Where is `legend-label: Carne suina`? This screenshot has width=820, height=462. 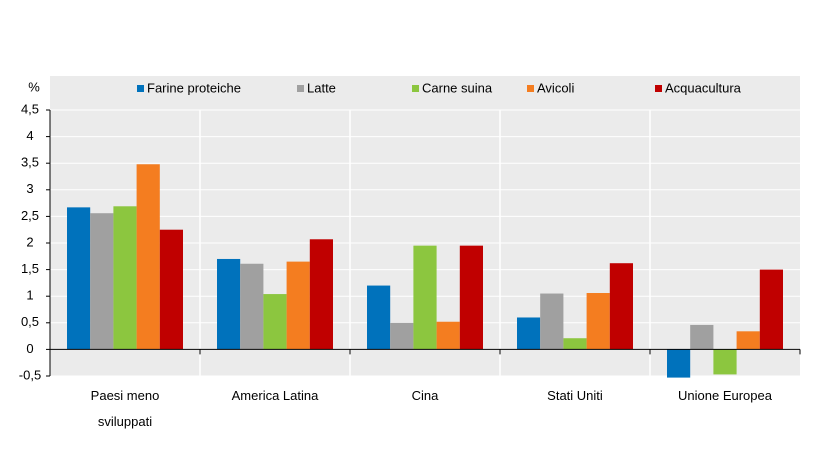
legend-label: Carne suina is located at coordinates (457, 87).